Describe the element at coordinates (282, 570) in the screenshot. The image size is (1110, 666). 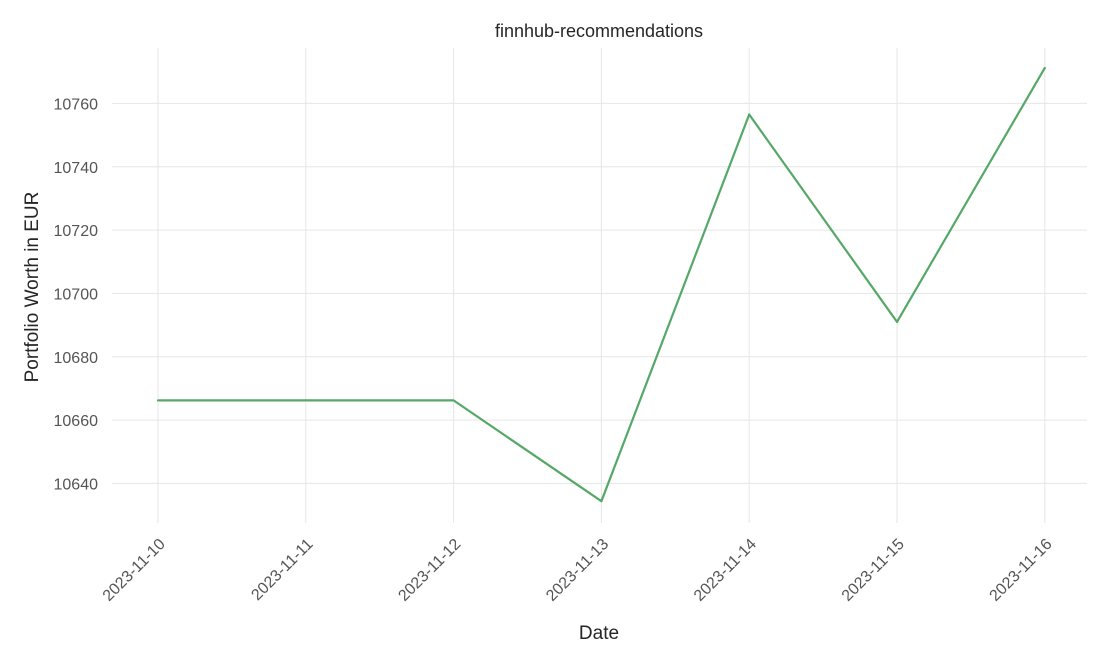
I see `x-tick-label: 2023-11-11` at that location.